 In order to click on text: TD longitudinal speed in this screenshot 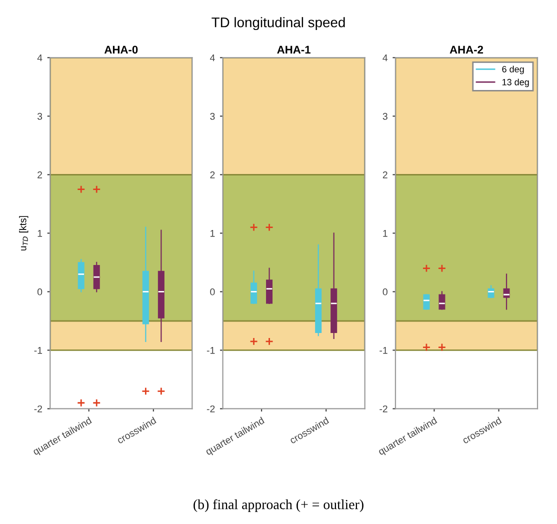, I will do `click(278, 23)`.